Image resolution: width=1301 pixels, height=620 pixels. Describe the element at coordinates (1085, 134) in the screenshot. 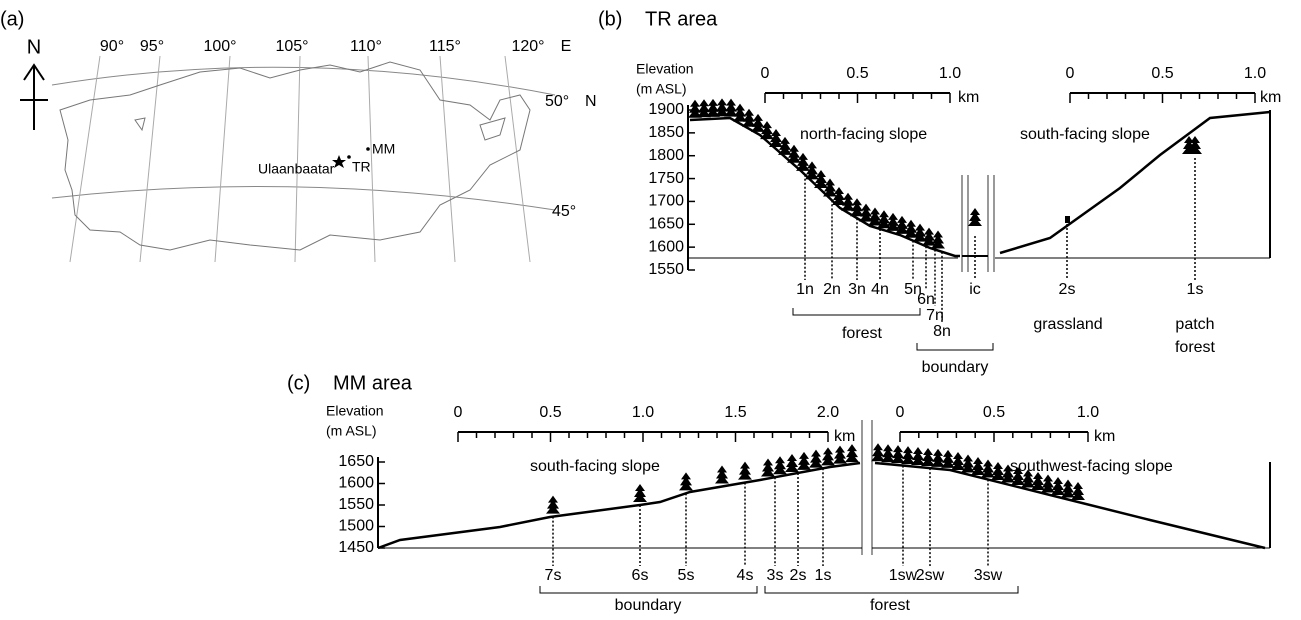

I see `slope-label: south-facing slope` at that location.